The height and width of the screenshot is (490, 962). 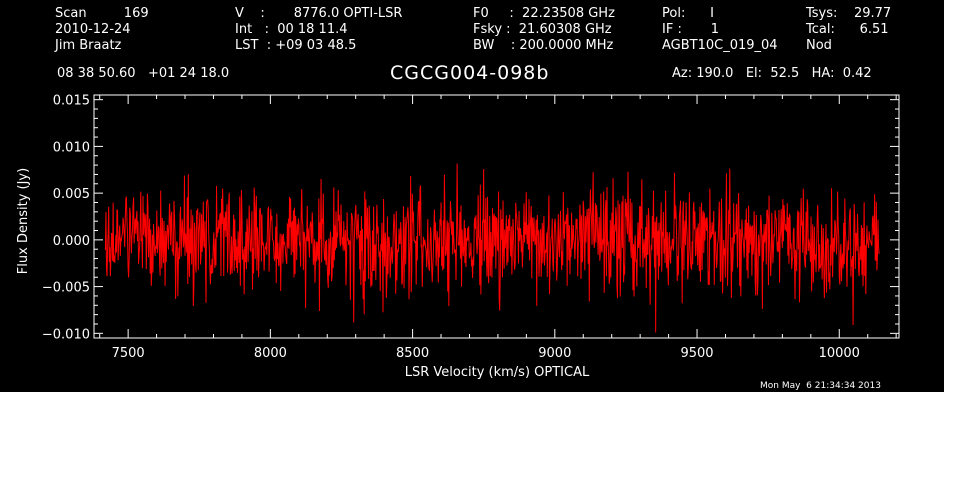 What do you see at coordinates (291, 29) in the screenshot?
I see `header-integration: Int : 00 18 11.4` at bounding box center [291, 29].